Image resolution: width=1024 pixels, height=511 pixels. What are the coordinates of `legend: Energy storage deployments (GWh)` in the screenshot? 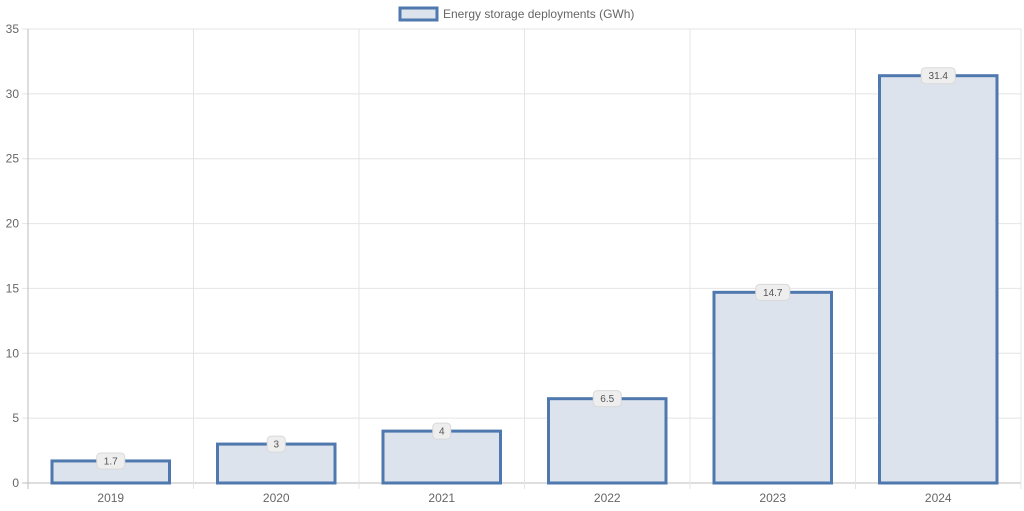 It's located at (516, 14).